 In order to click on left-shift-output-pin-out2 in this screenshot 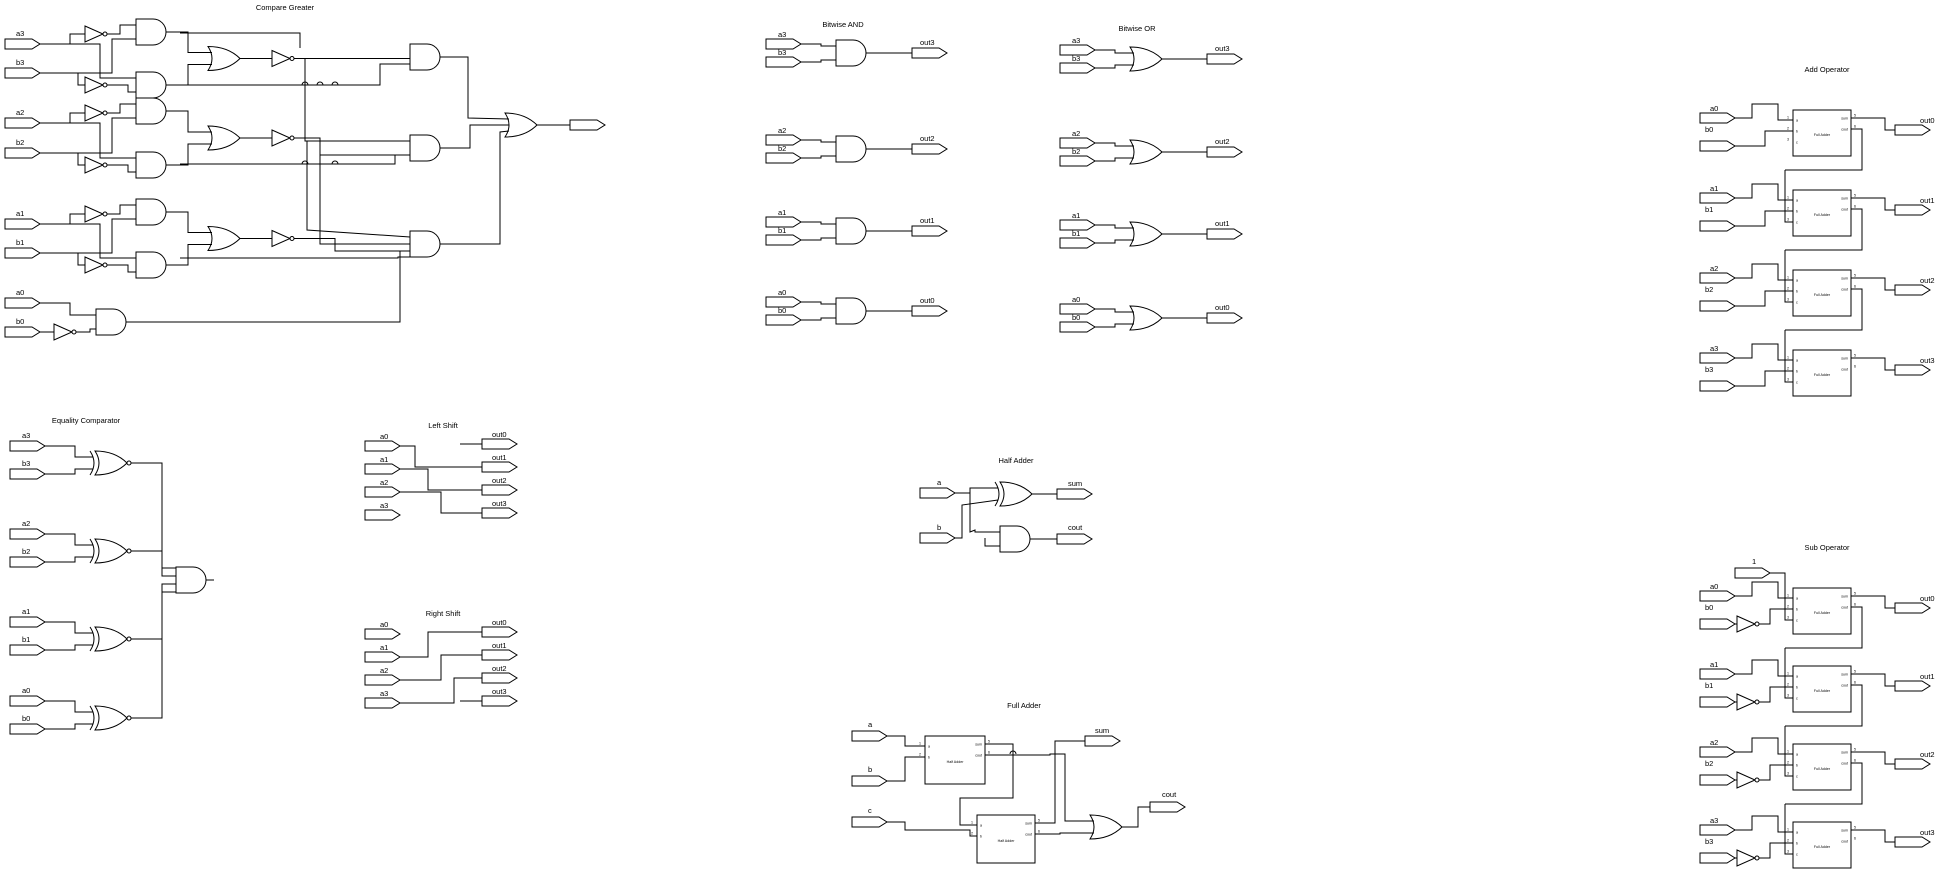, I will do `click(499, 490)`.